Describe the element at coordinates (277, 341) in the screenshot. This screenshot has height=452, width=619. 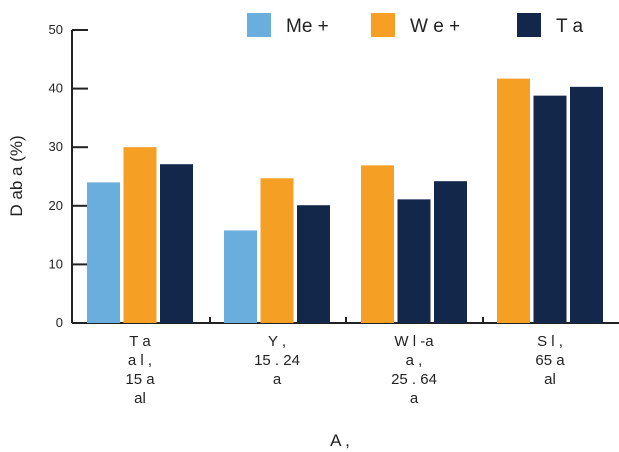
I see `x-category-label: Y ,` at that location.